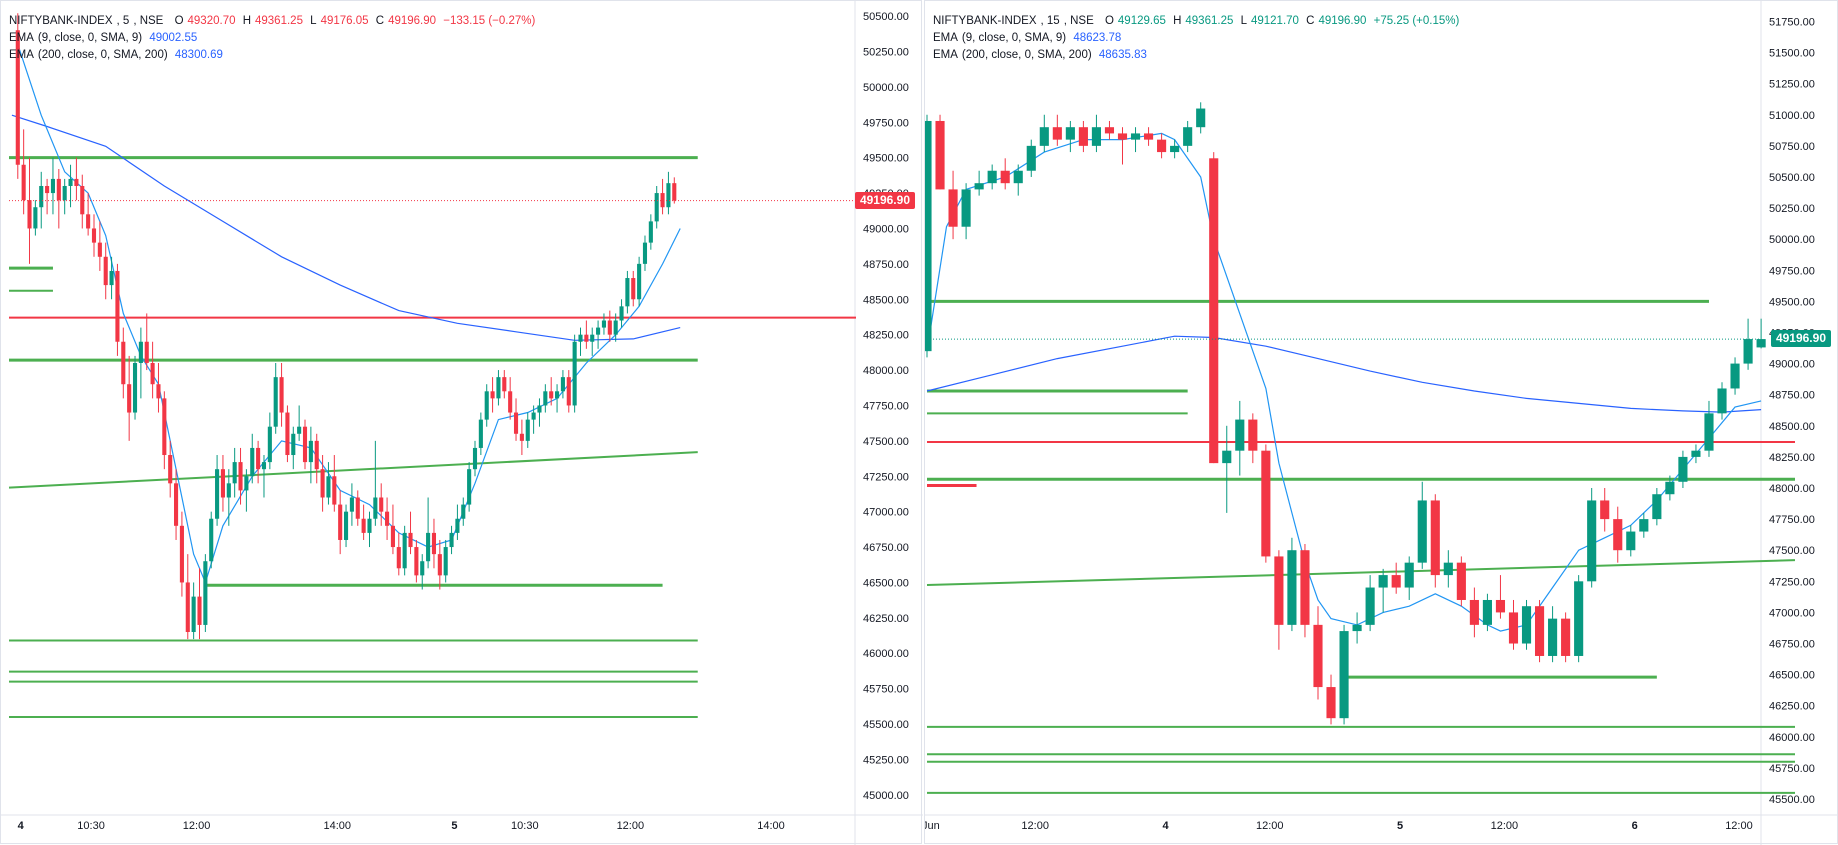  I want to click on indicator-ema-200: EMA (200, close, 0, SMA, 200) 48300.69, so click(116, 55).